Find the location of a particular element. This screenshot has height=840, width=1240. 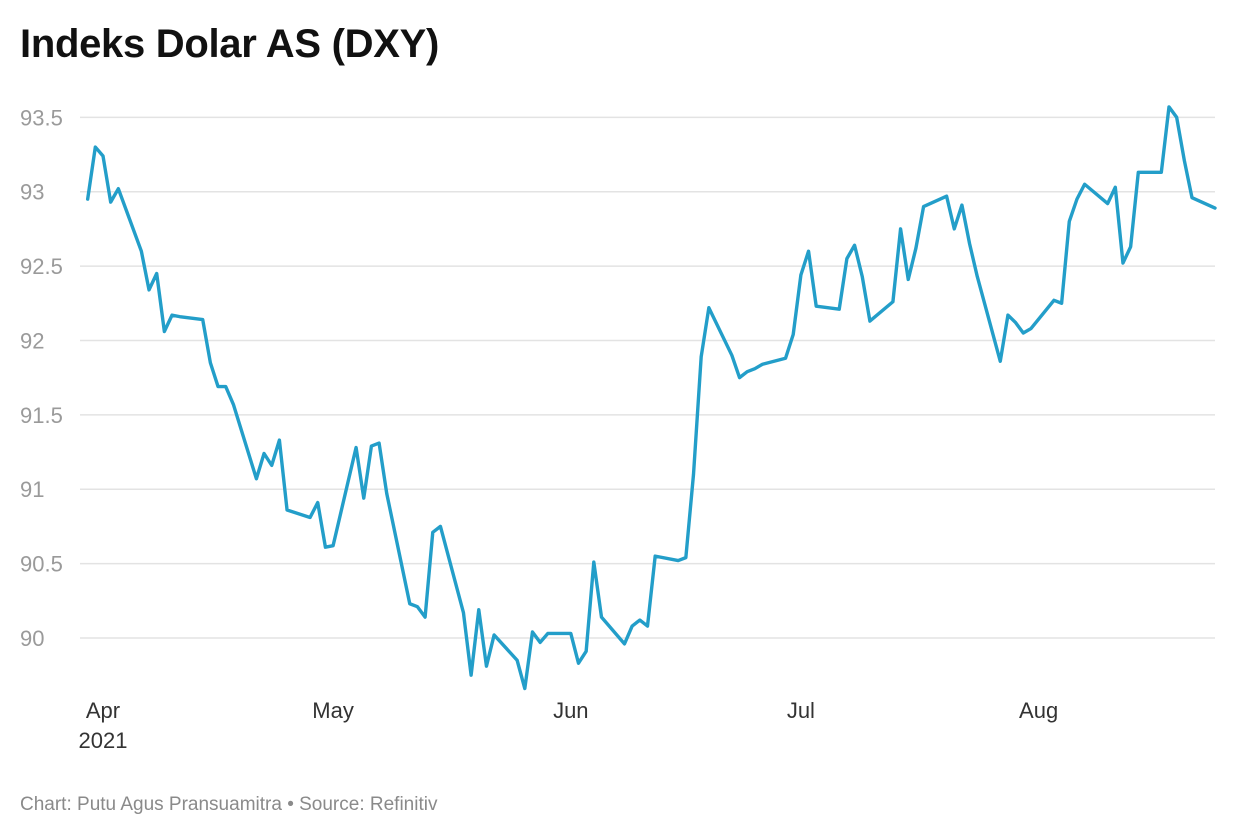

x-tick-label: Jul is located at coordinates (801, 710).